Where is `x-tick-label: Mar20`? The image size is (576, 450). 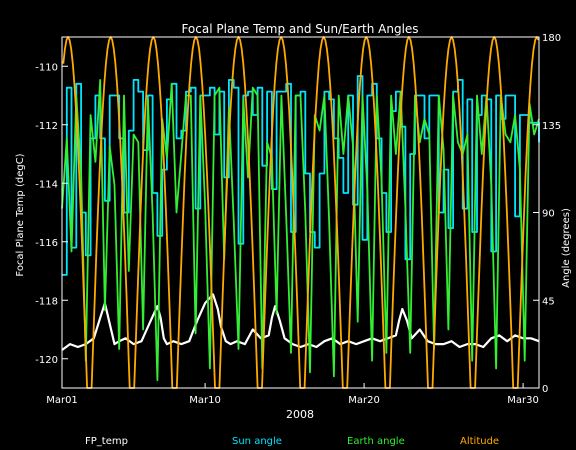 x-tick-label: Mar20 is located at coordinates (364, 400).